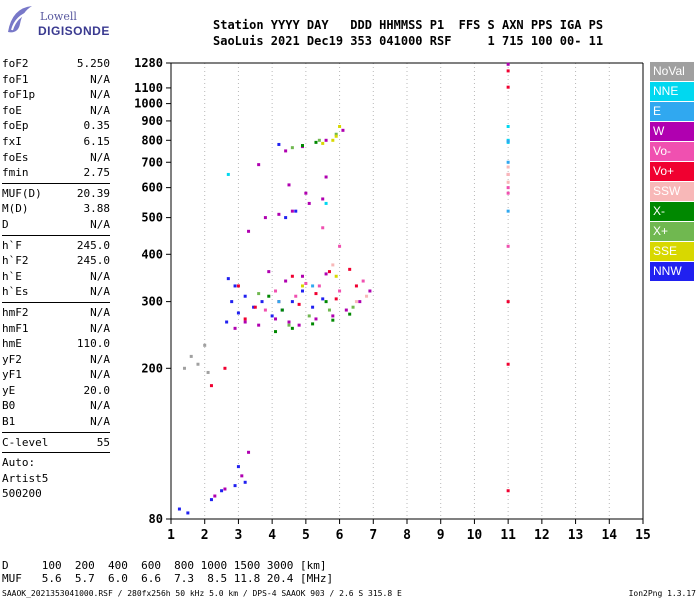 The height and width of the screenshot is (600, 700). I want to click on param-name: foF1, so click(15, 79).